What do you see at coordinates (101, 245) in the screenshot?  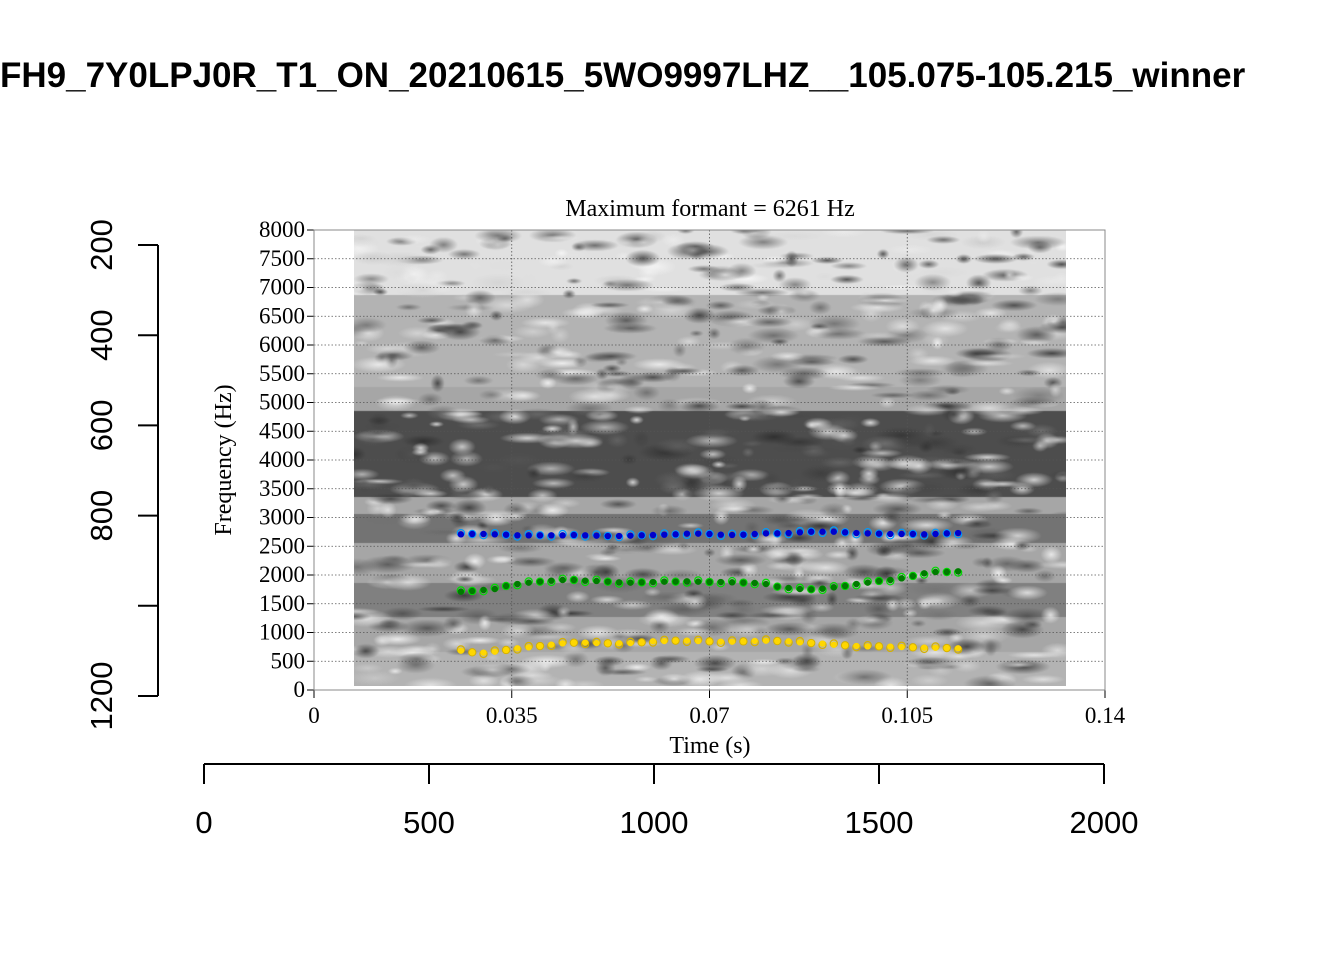 I see `outer-left-tick-label: 200` at bounding box center [101, 245].